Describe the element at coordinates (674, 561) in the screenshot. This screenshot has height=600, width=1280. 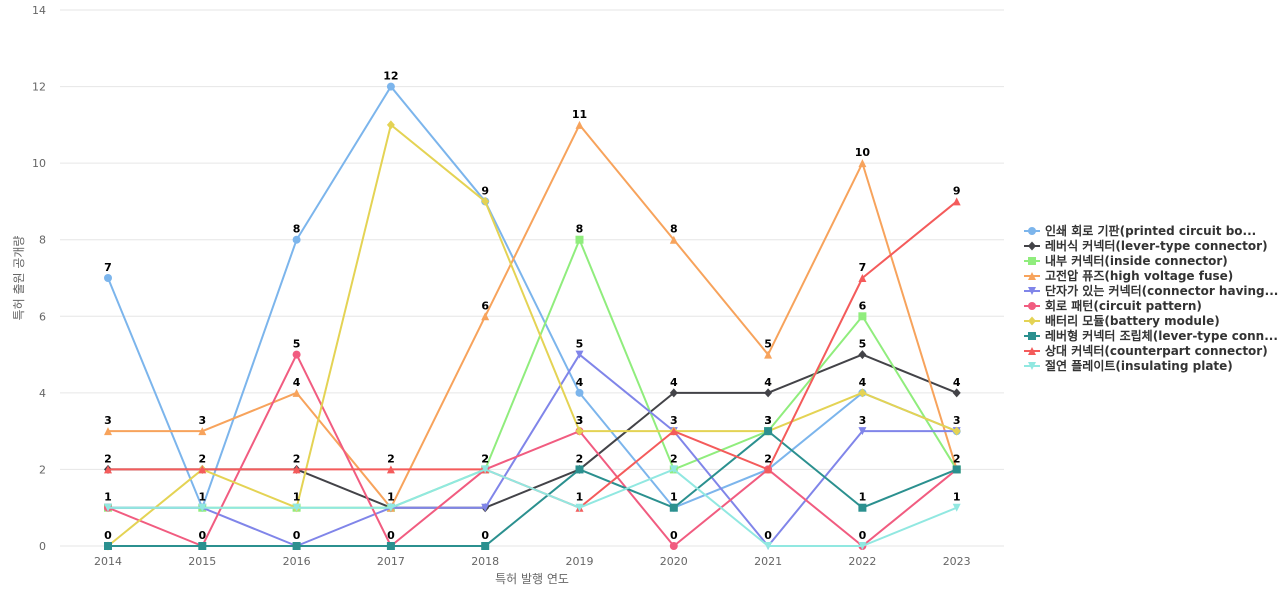
I see `x-tick-label: 2020` at that location.